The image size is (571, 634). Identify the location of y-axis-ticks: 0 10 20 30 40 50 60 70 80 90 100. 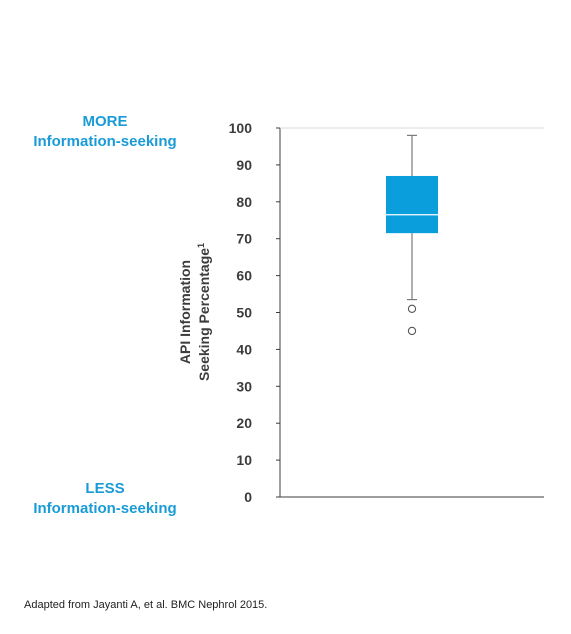
(254, 312).